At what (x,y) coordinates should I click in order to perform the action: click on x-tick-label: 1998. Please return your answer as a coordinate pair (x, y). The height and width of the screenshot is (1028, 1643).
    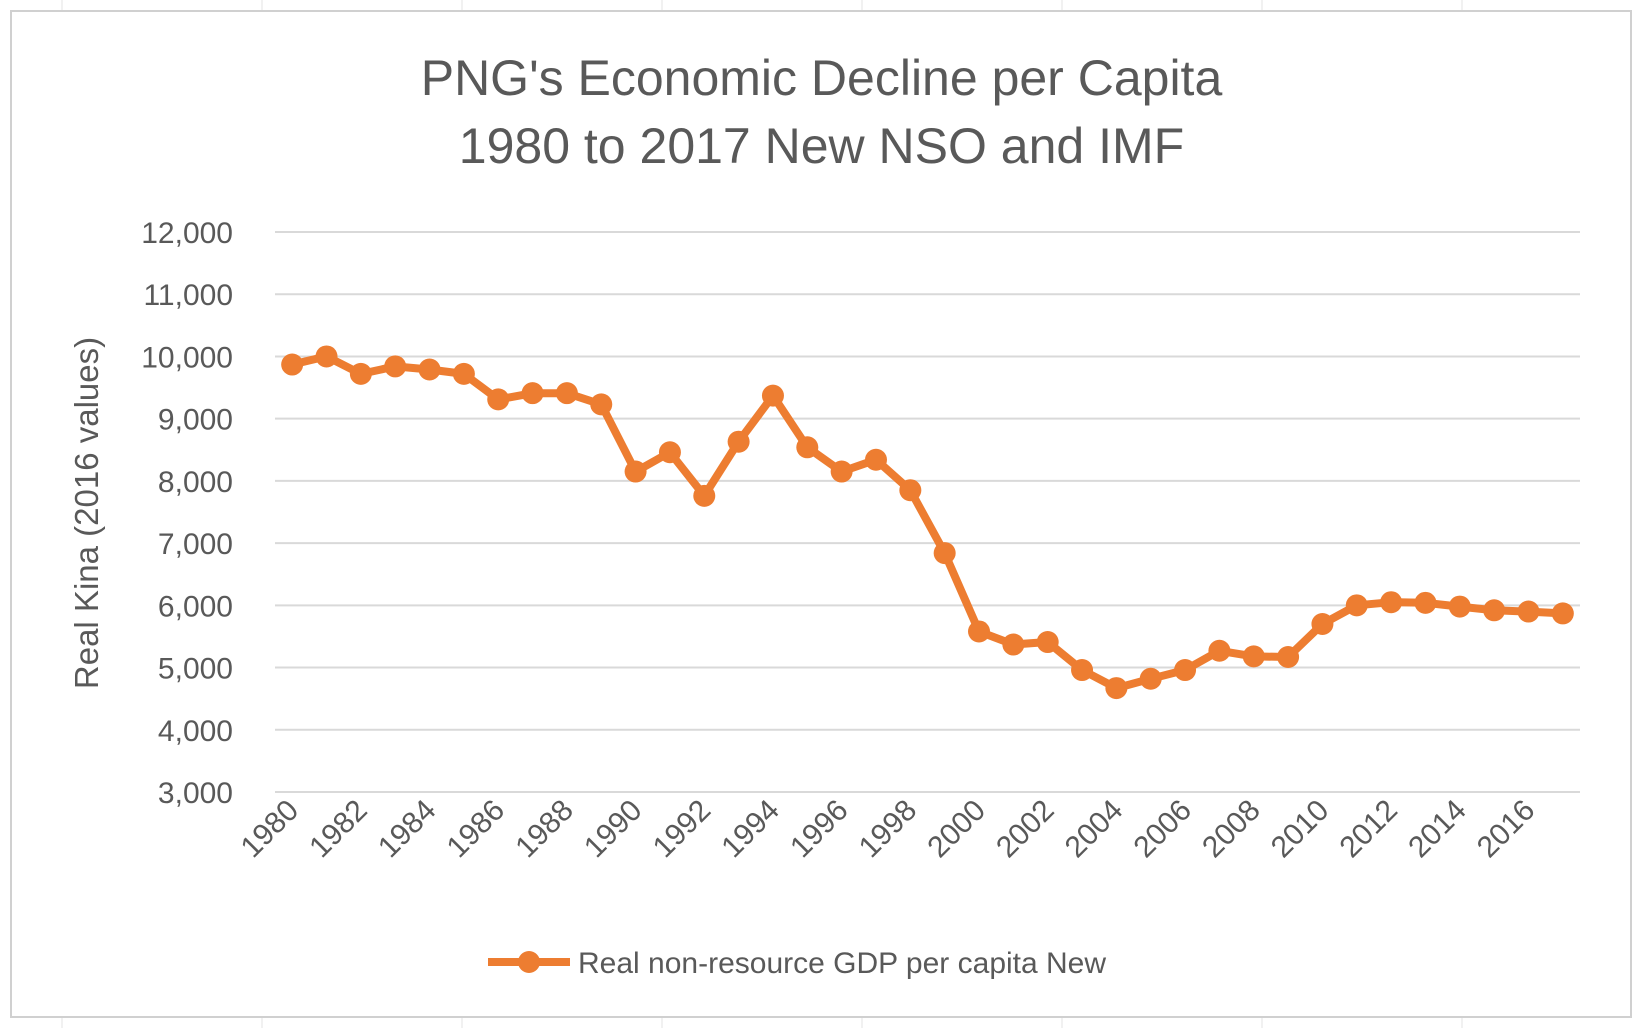
    Looking at the image, I should click on (888, 829).